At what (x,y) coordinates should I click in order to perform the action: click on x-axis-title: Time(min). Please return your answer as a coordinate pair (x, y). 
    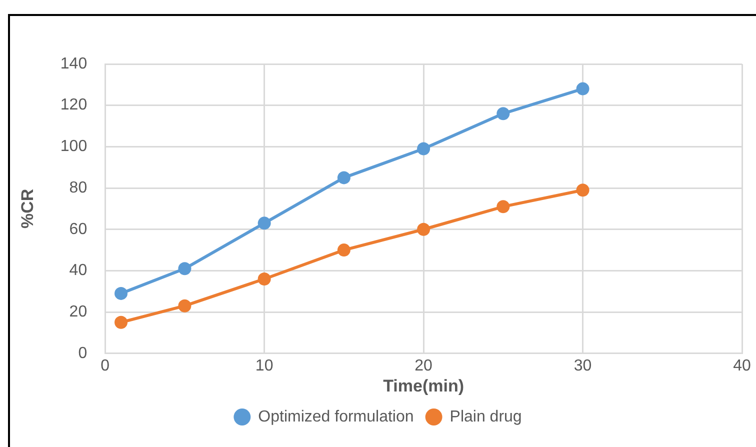
    Looking at the image, I should click on (423, 386).